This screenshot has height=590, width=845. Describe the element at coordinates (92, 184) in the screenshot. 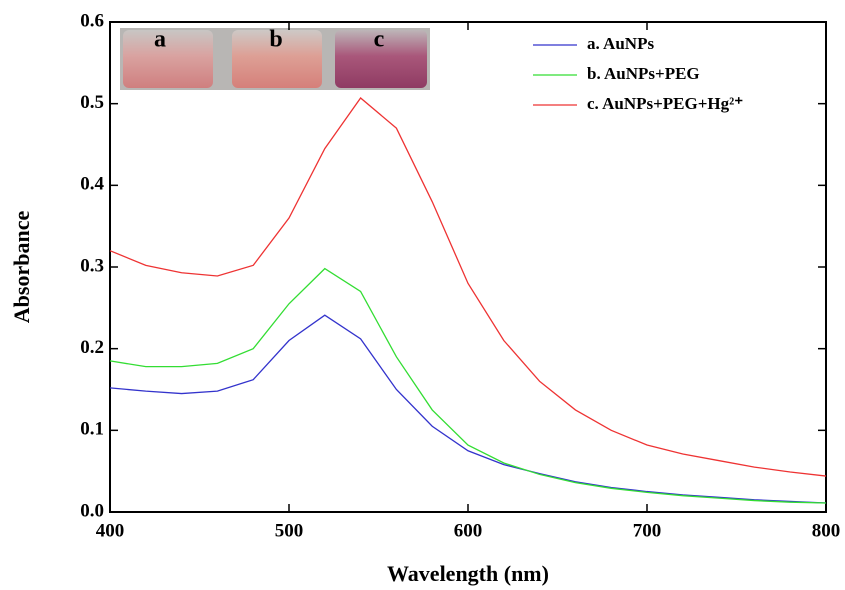

I see `y-tick-label: 0.4` at that location.